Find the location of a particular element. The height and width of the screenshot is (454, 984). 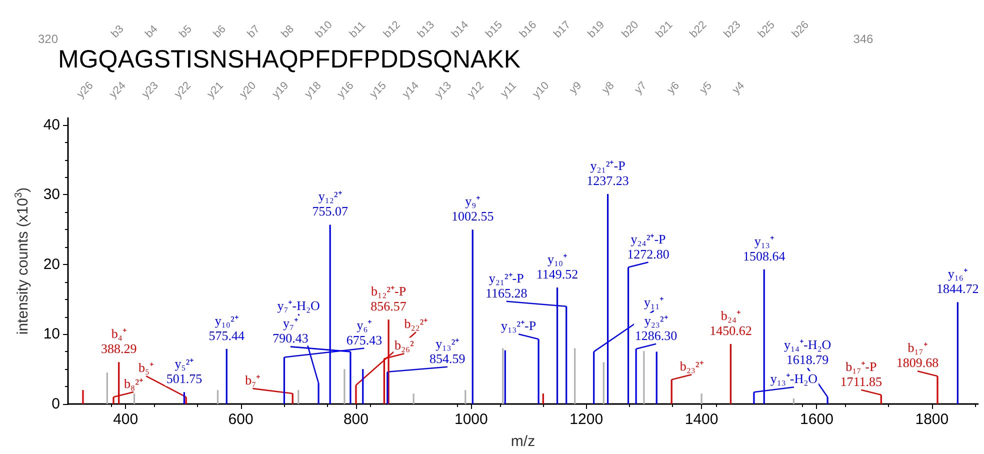

annotation: b₄⁺ 388.29 is located at coordinates (118, 341).